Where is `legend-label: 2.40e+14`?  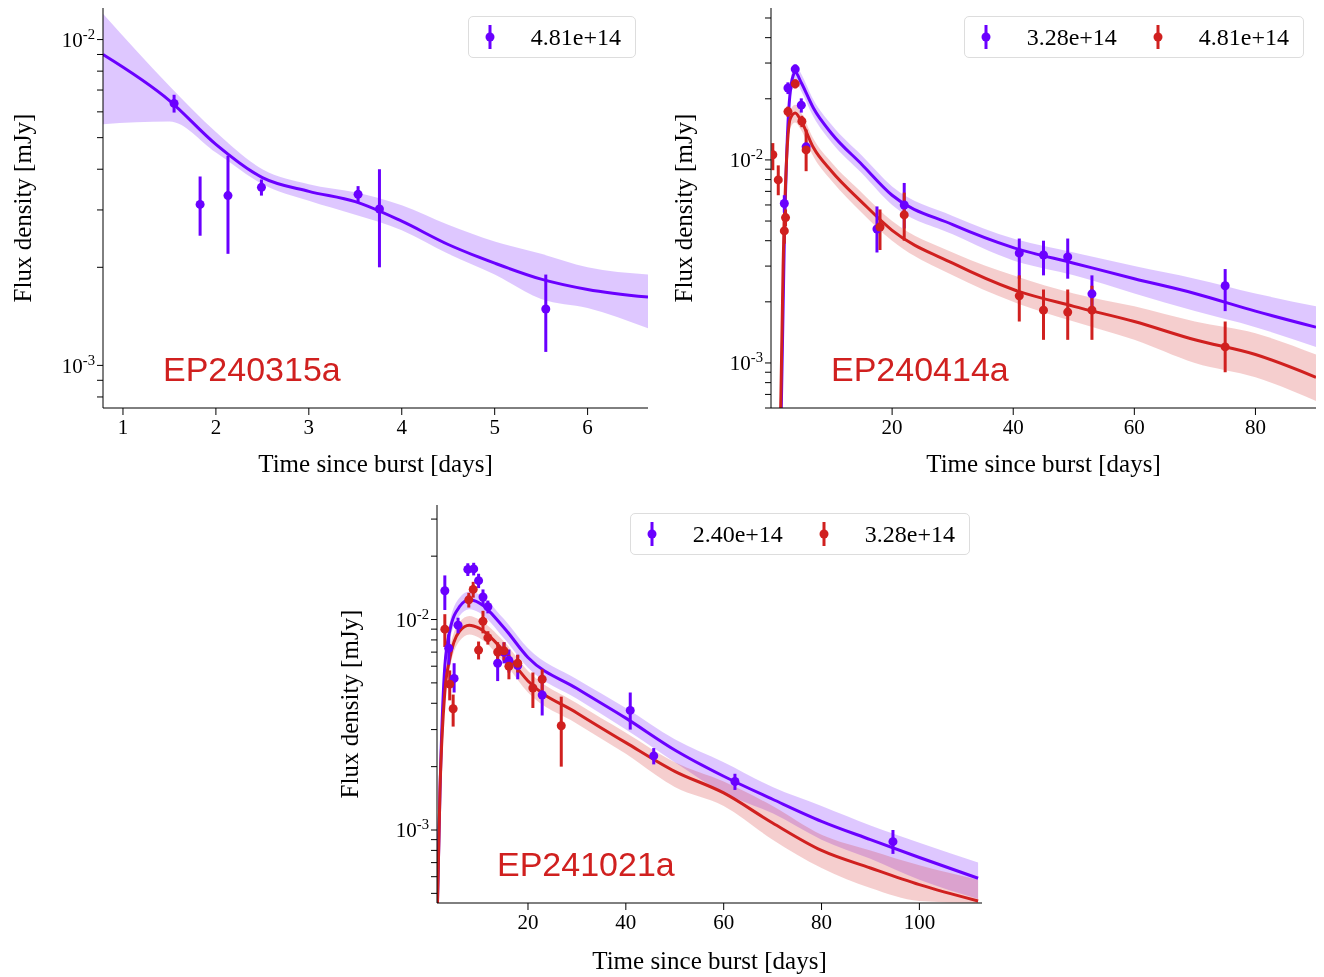
legend-label: 2.40e+14 is located at coordinates (737, 534).